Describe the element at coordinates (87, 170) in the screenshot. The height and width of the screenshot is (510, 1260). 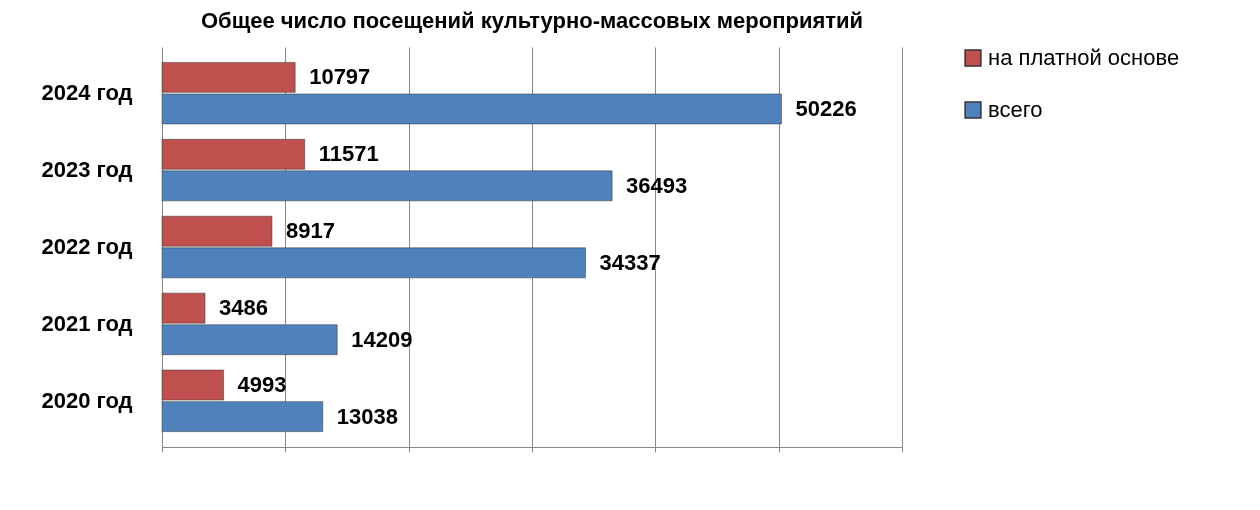
I see `y-tick-label: 2023 год` at that location.